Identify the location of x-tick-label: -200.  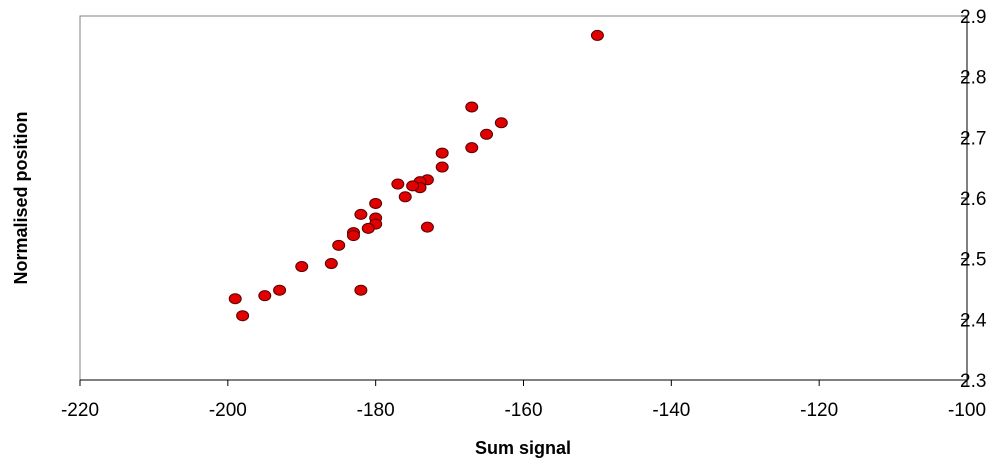
(228, 410).